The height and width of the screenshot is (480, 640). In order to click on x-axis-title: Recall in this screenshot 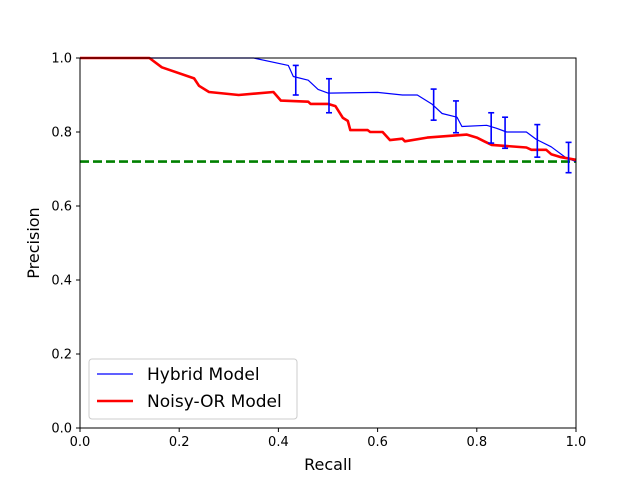, I will do `click(328, 464)`.